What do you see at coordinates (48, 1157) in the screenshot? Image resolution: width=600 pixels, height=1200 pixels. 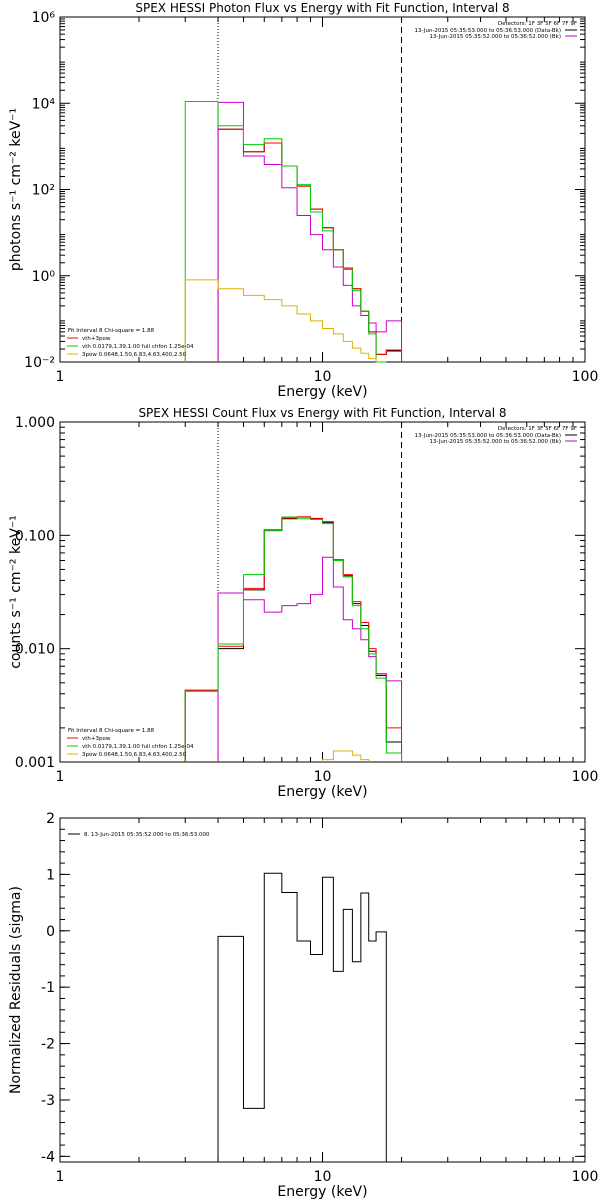 I see `y-tick-label: -4` at bounding box center [48, 1157].